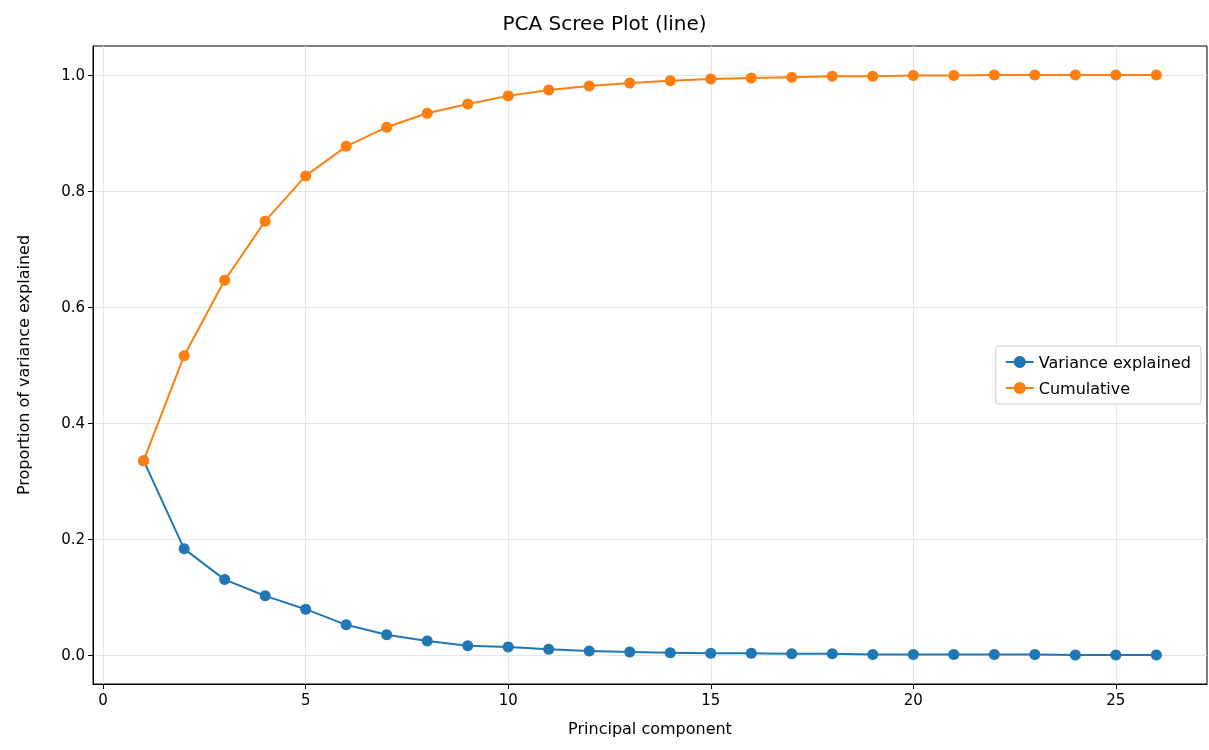 This screenshot has height=750, width=1209. I want to click on y-tick-label: 0.8, so click(73, 191).